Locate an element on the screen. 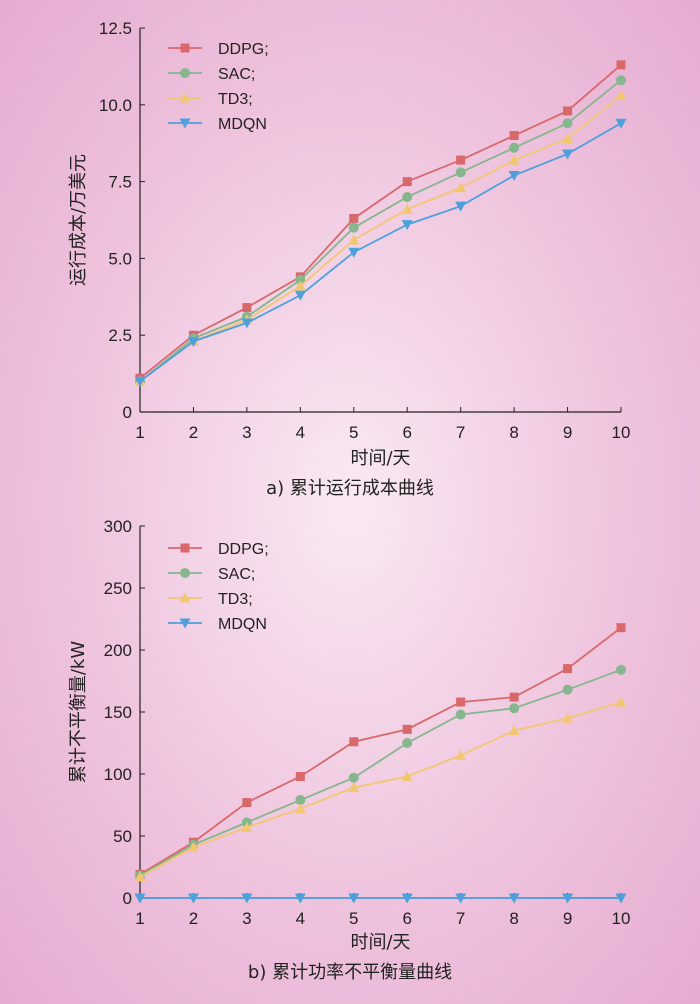  y-tick-label: 150 is located at coordinates (118, 712).